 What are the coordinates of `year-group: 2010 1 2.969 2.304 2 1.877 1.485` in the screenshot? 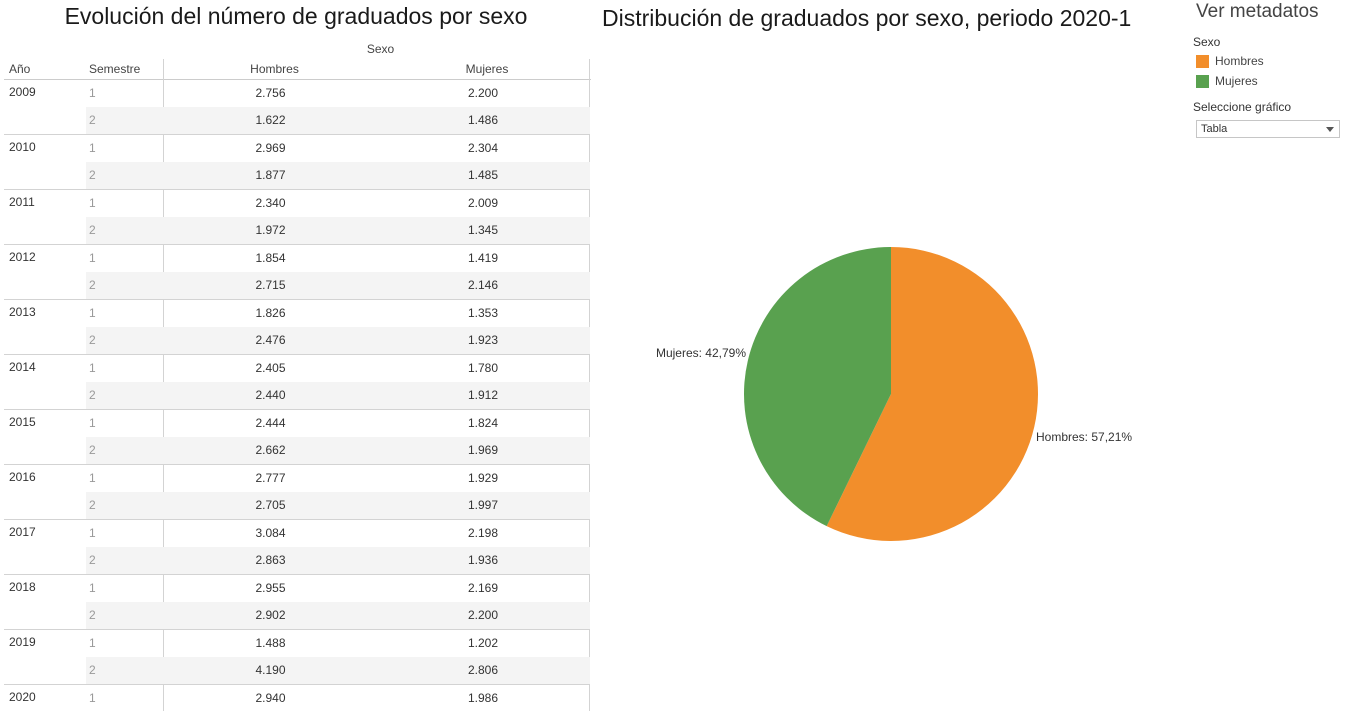 It's located at (297, 162).